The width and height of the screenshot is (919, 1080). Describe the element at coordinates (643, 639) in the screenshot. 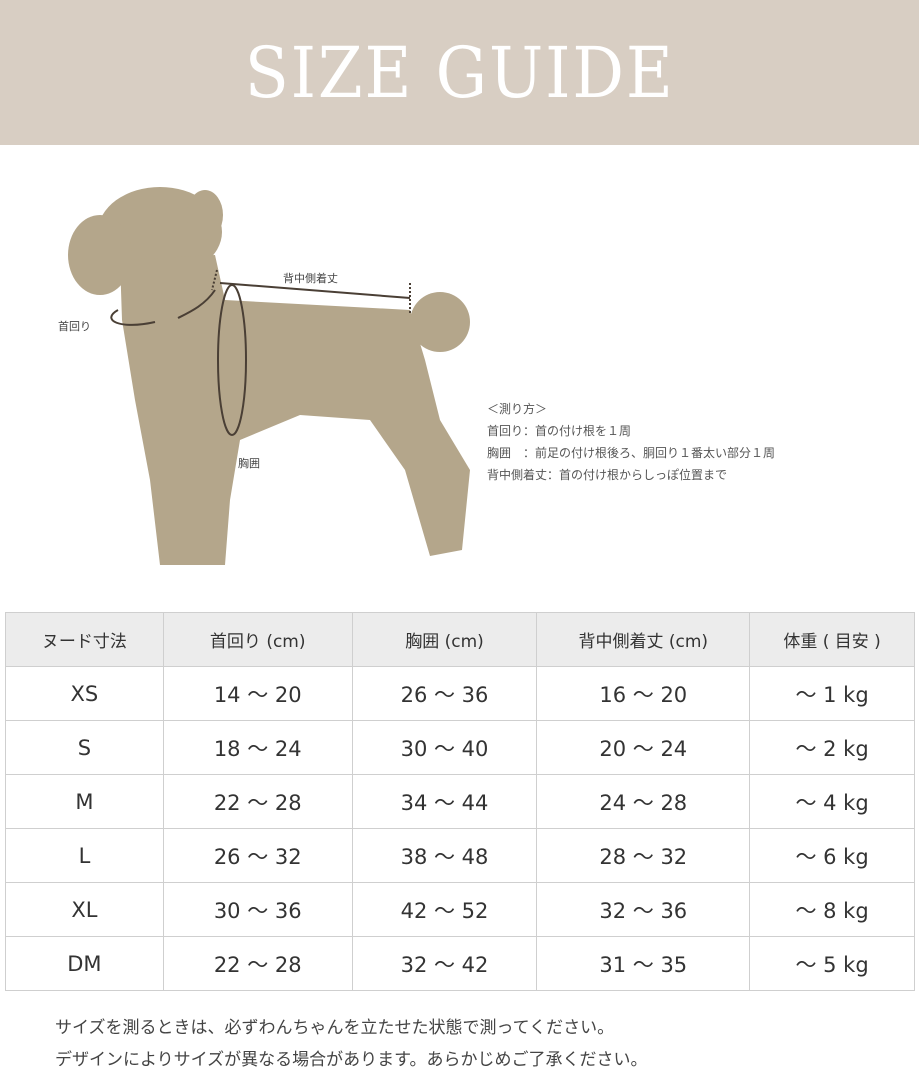

I see `column-header: 背中側着丈 (cm)` at that location.